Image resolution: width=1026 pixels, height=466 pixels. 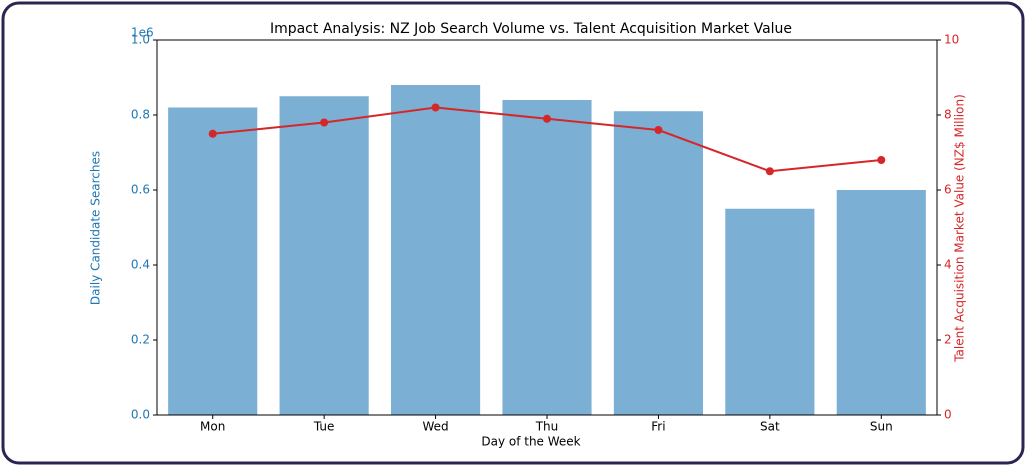 What do you see at coordinates (658, 427) in the screenshot?
I see `x-tick-label: Fri` at bounding box center [658, 427].